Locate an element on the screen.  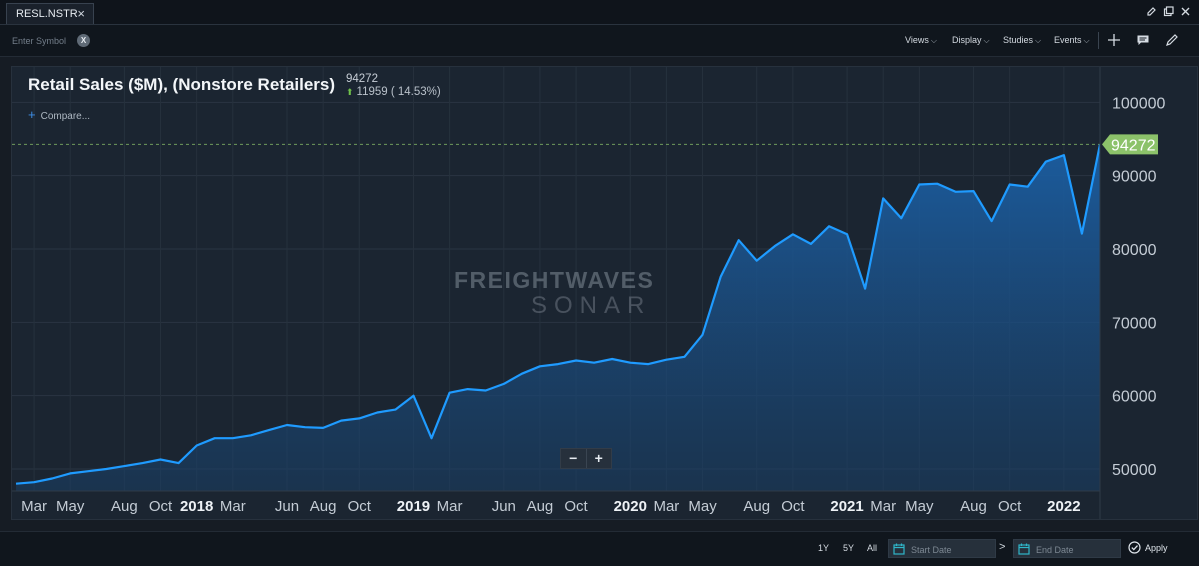
events-menu: Events ⌵ is located at coordinates (1072, 40).